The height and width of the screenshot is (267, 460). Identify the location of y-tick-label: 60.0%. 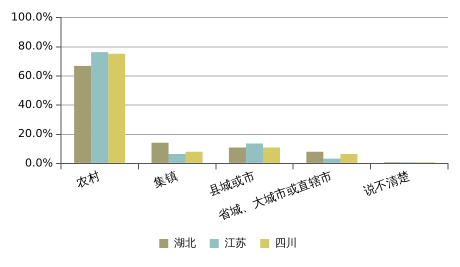
(35, 75).